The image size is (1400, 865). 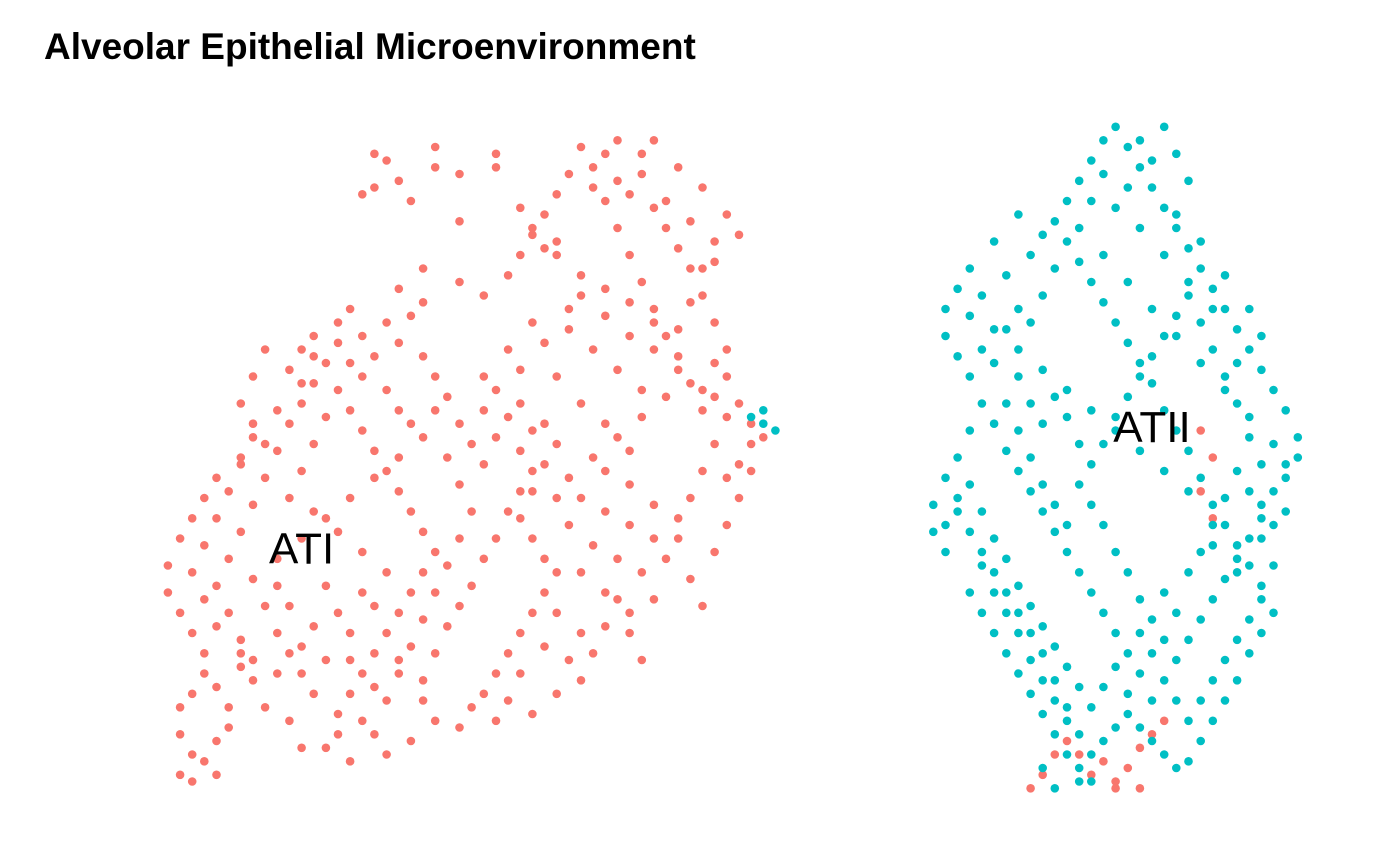 What do you see at coordinates (301, 549) in the screenshot?
I see `cluster-label-ati: ATI` at bounding box center [301, 549].